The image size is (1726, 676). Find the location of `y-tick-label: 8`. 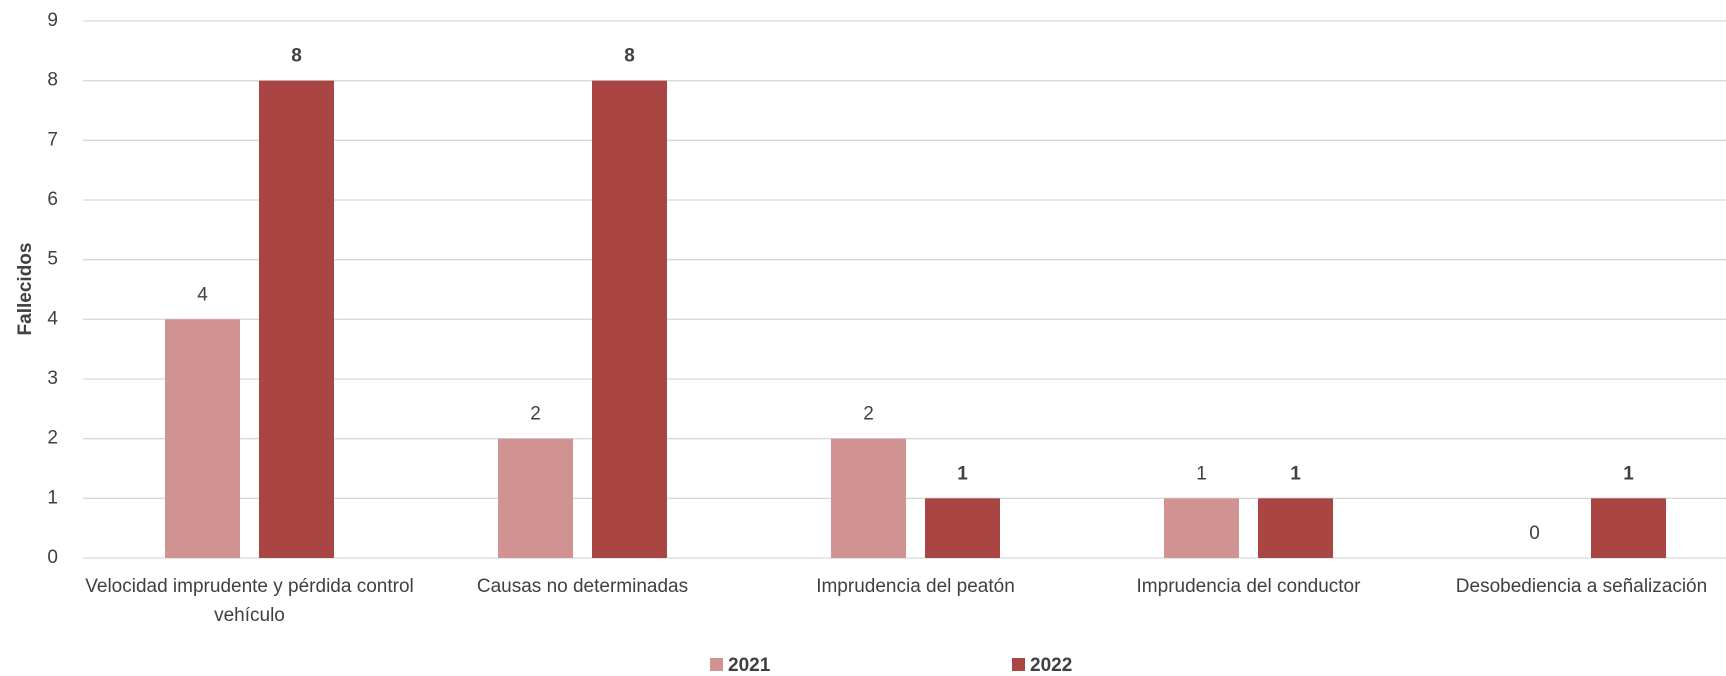

y-tick-label: 8 is located at coordinates (52, 80).